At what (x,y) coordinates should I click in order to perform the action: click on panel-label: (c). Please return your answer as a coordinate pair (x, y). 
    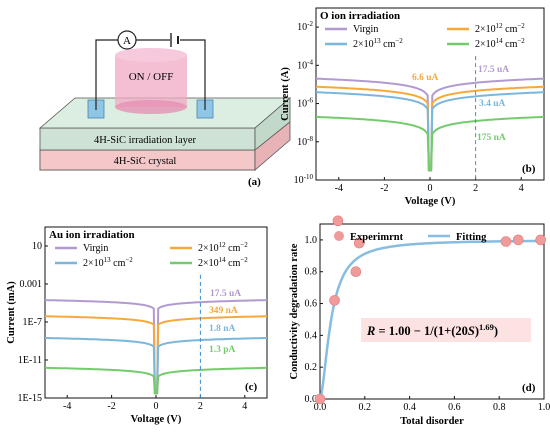
    Looking at the image, I should click on (251, 387).